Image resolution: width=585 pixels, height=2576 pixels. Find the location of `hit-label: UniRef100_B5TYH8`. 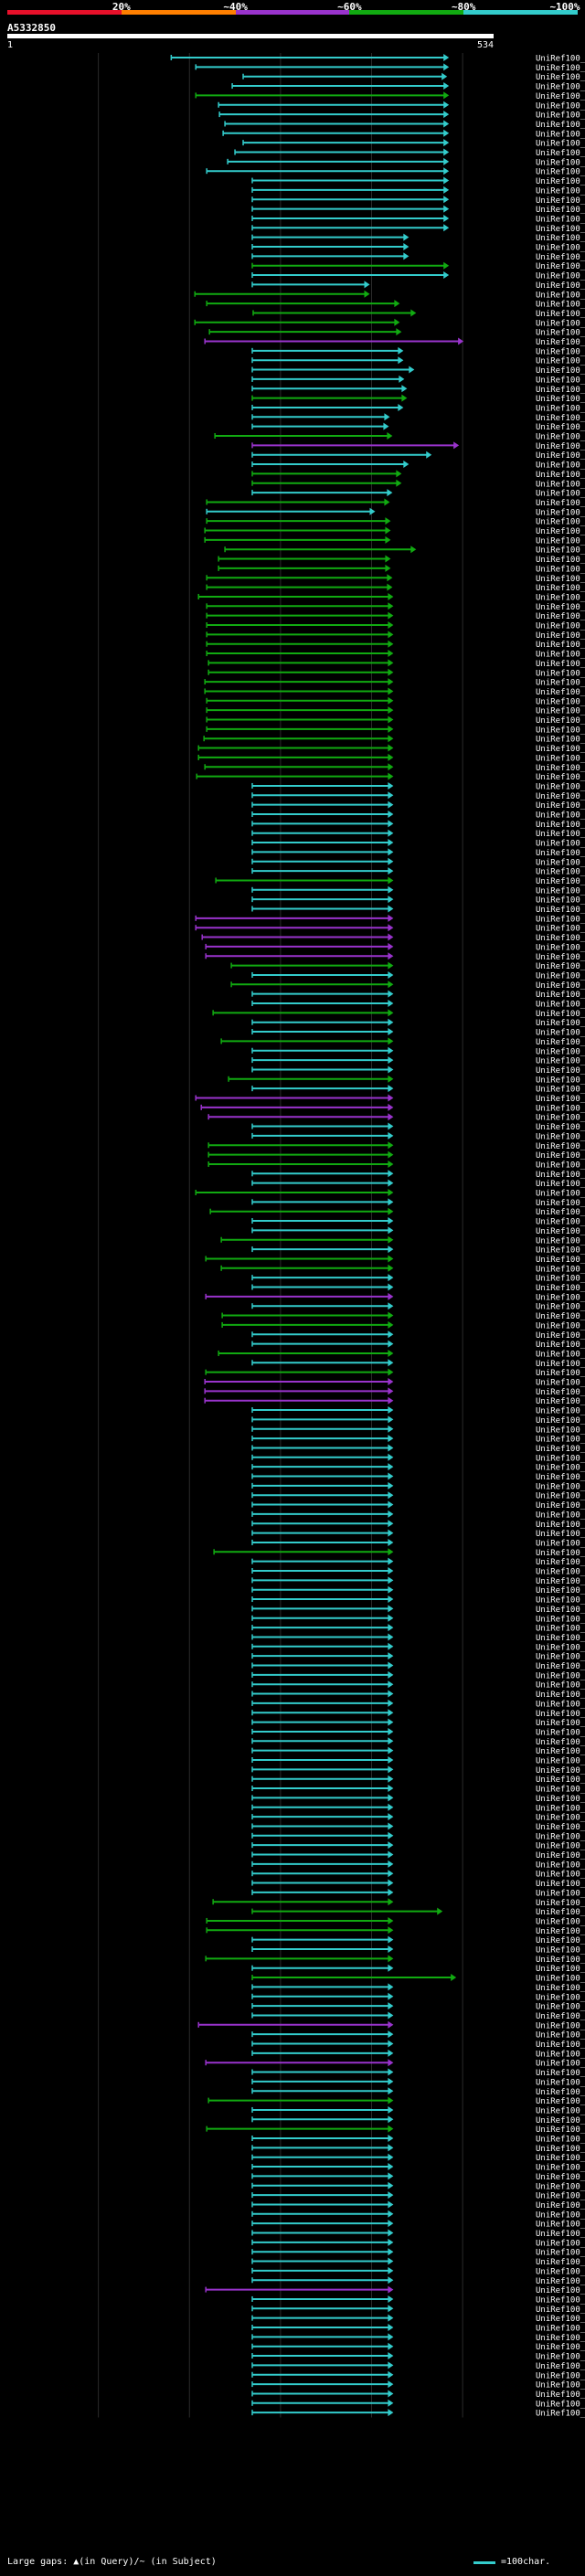

hit-label: UniRef100_B5TYH8 is located at coordinates (561, 749).